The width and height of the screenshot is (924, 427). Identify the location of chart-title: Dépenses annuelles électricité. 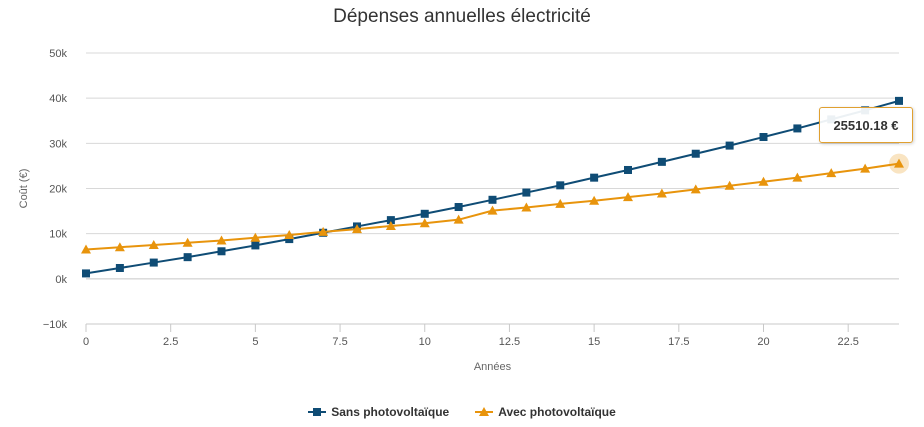
(462, 16).